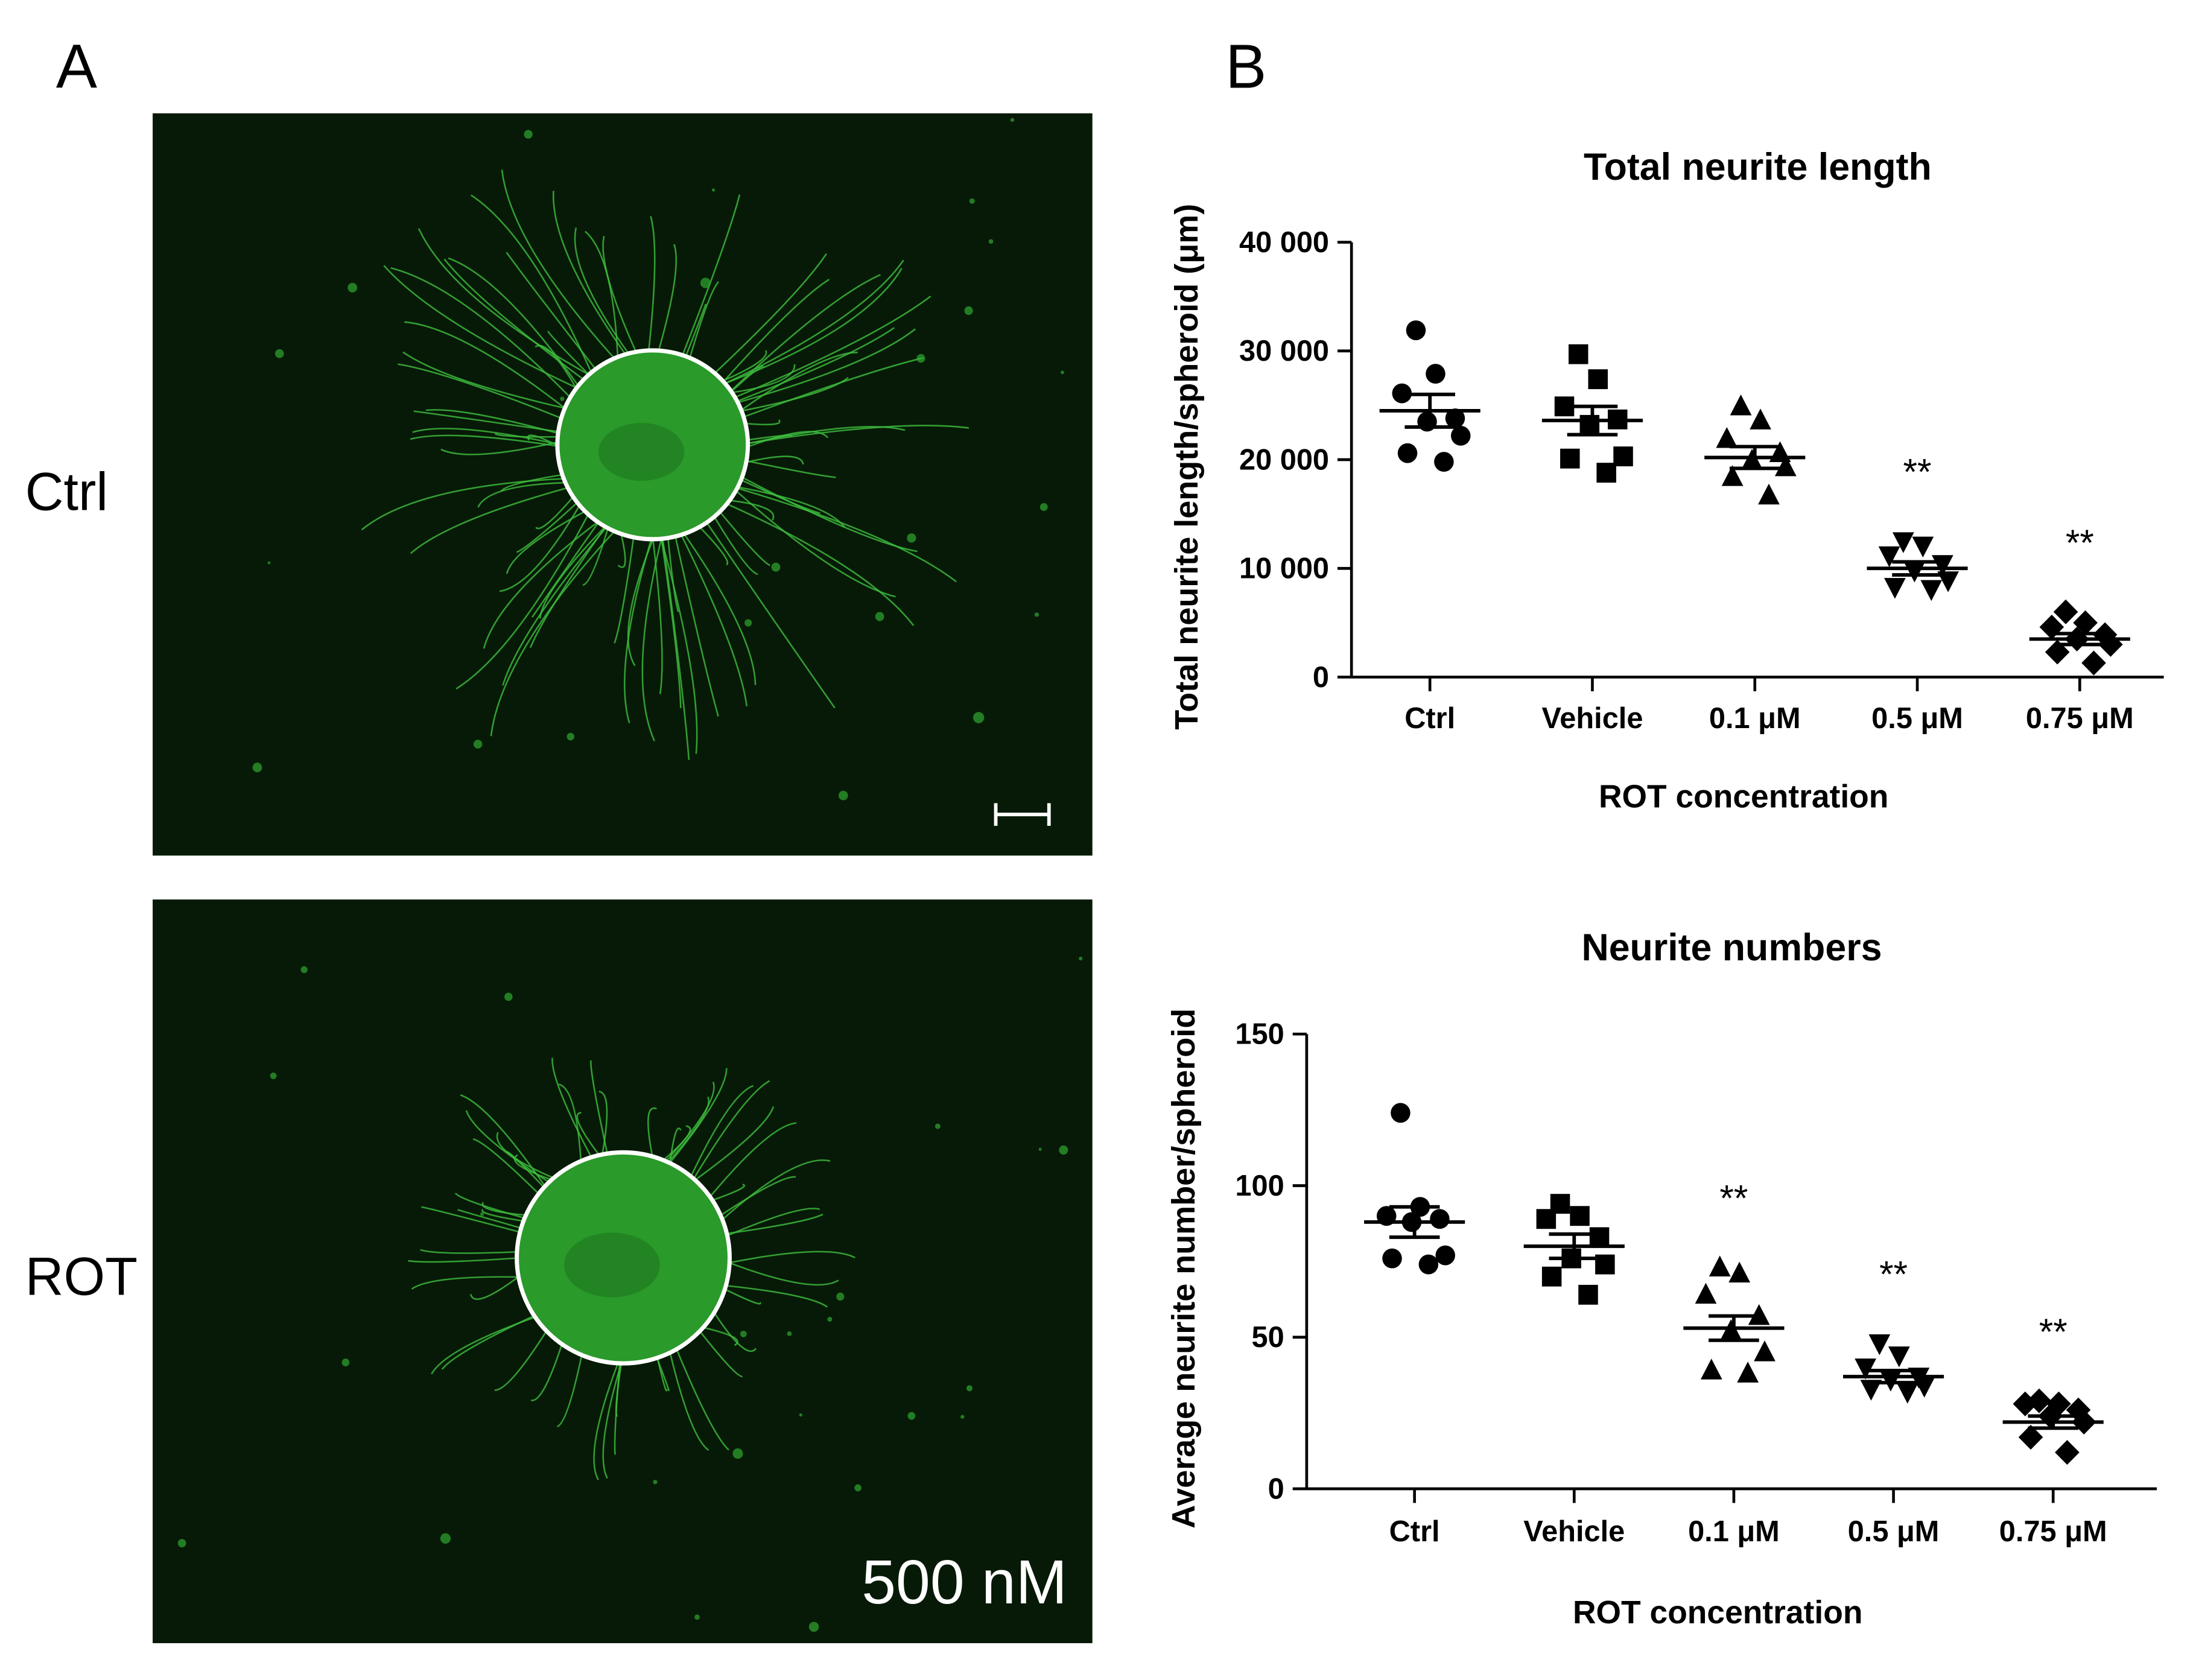 Image resolution: width=2196 pixels, height=1680 pixels. Describe the element at coordinates (1276, 1489) in the screenshot. I see `y-tick-label: 0` at that location.